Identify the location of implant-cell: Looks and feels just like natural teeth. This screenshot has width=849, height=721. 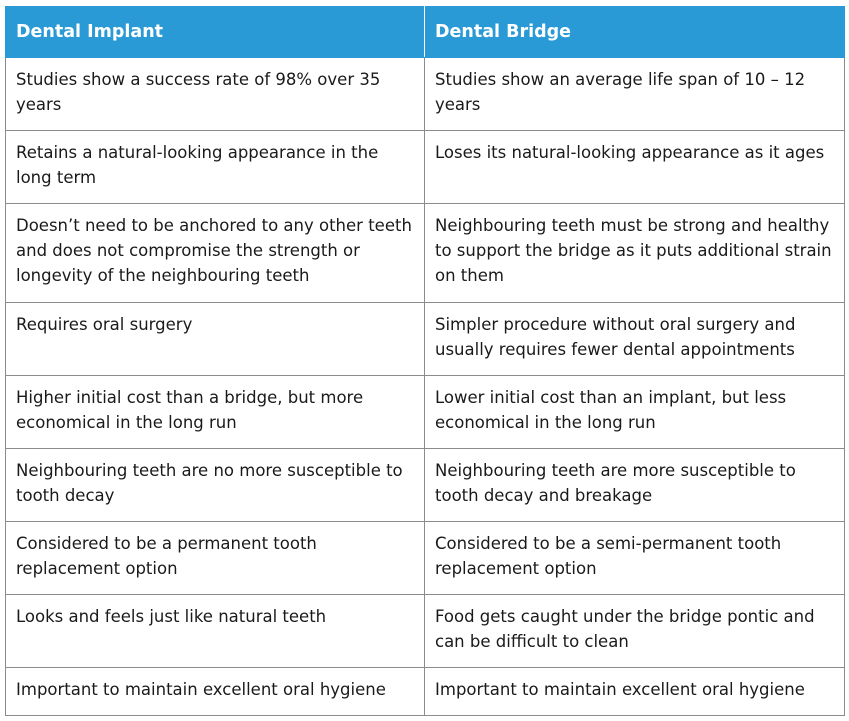
(215, 631).